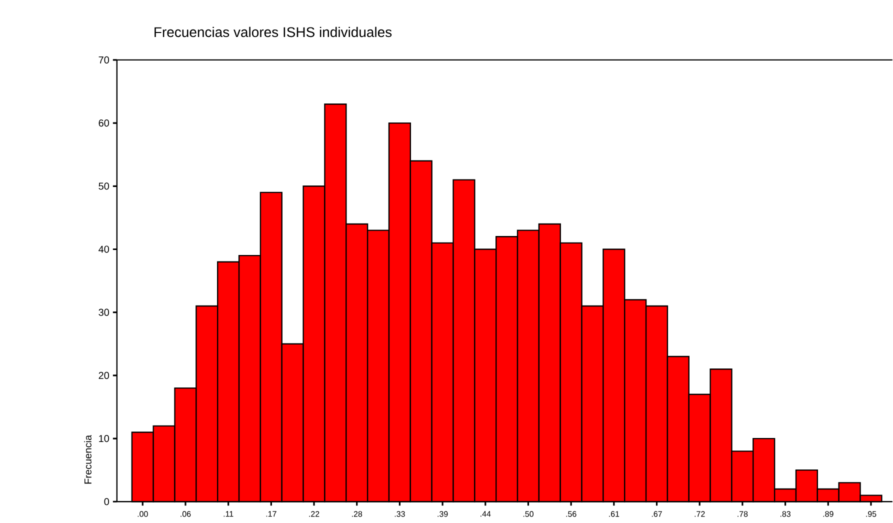  What do you see at coordinates (104, 312) in the screenshot?
I see `y-tick-label: 30` at bounding box center [104, 312].